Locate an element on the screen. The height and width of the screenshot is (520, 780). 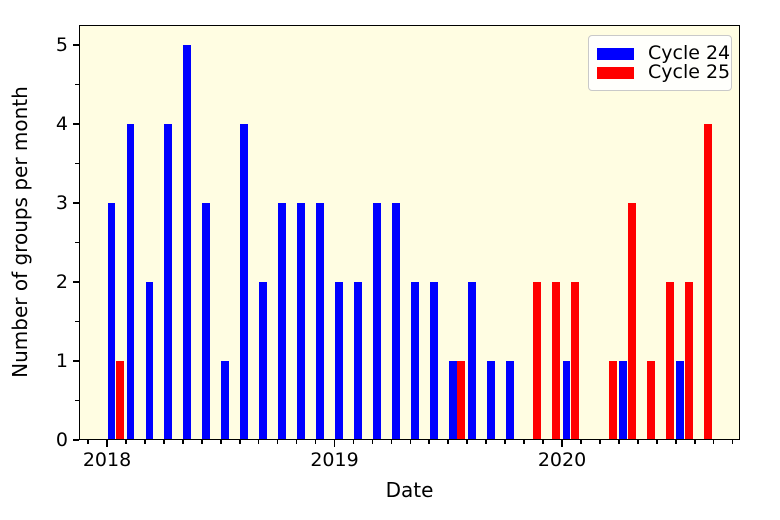
legend-label-cycle-24: Cycle 24 is located at coordinates (689, 53).